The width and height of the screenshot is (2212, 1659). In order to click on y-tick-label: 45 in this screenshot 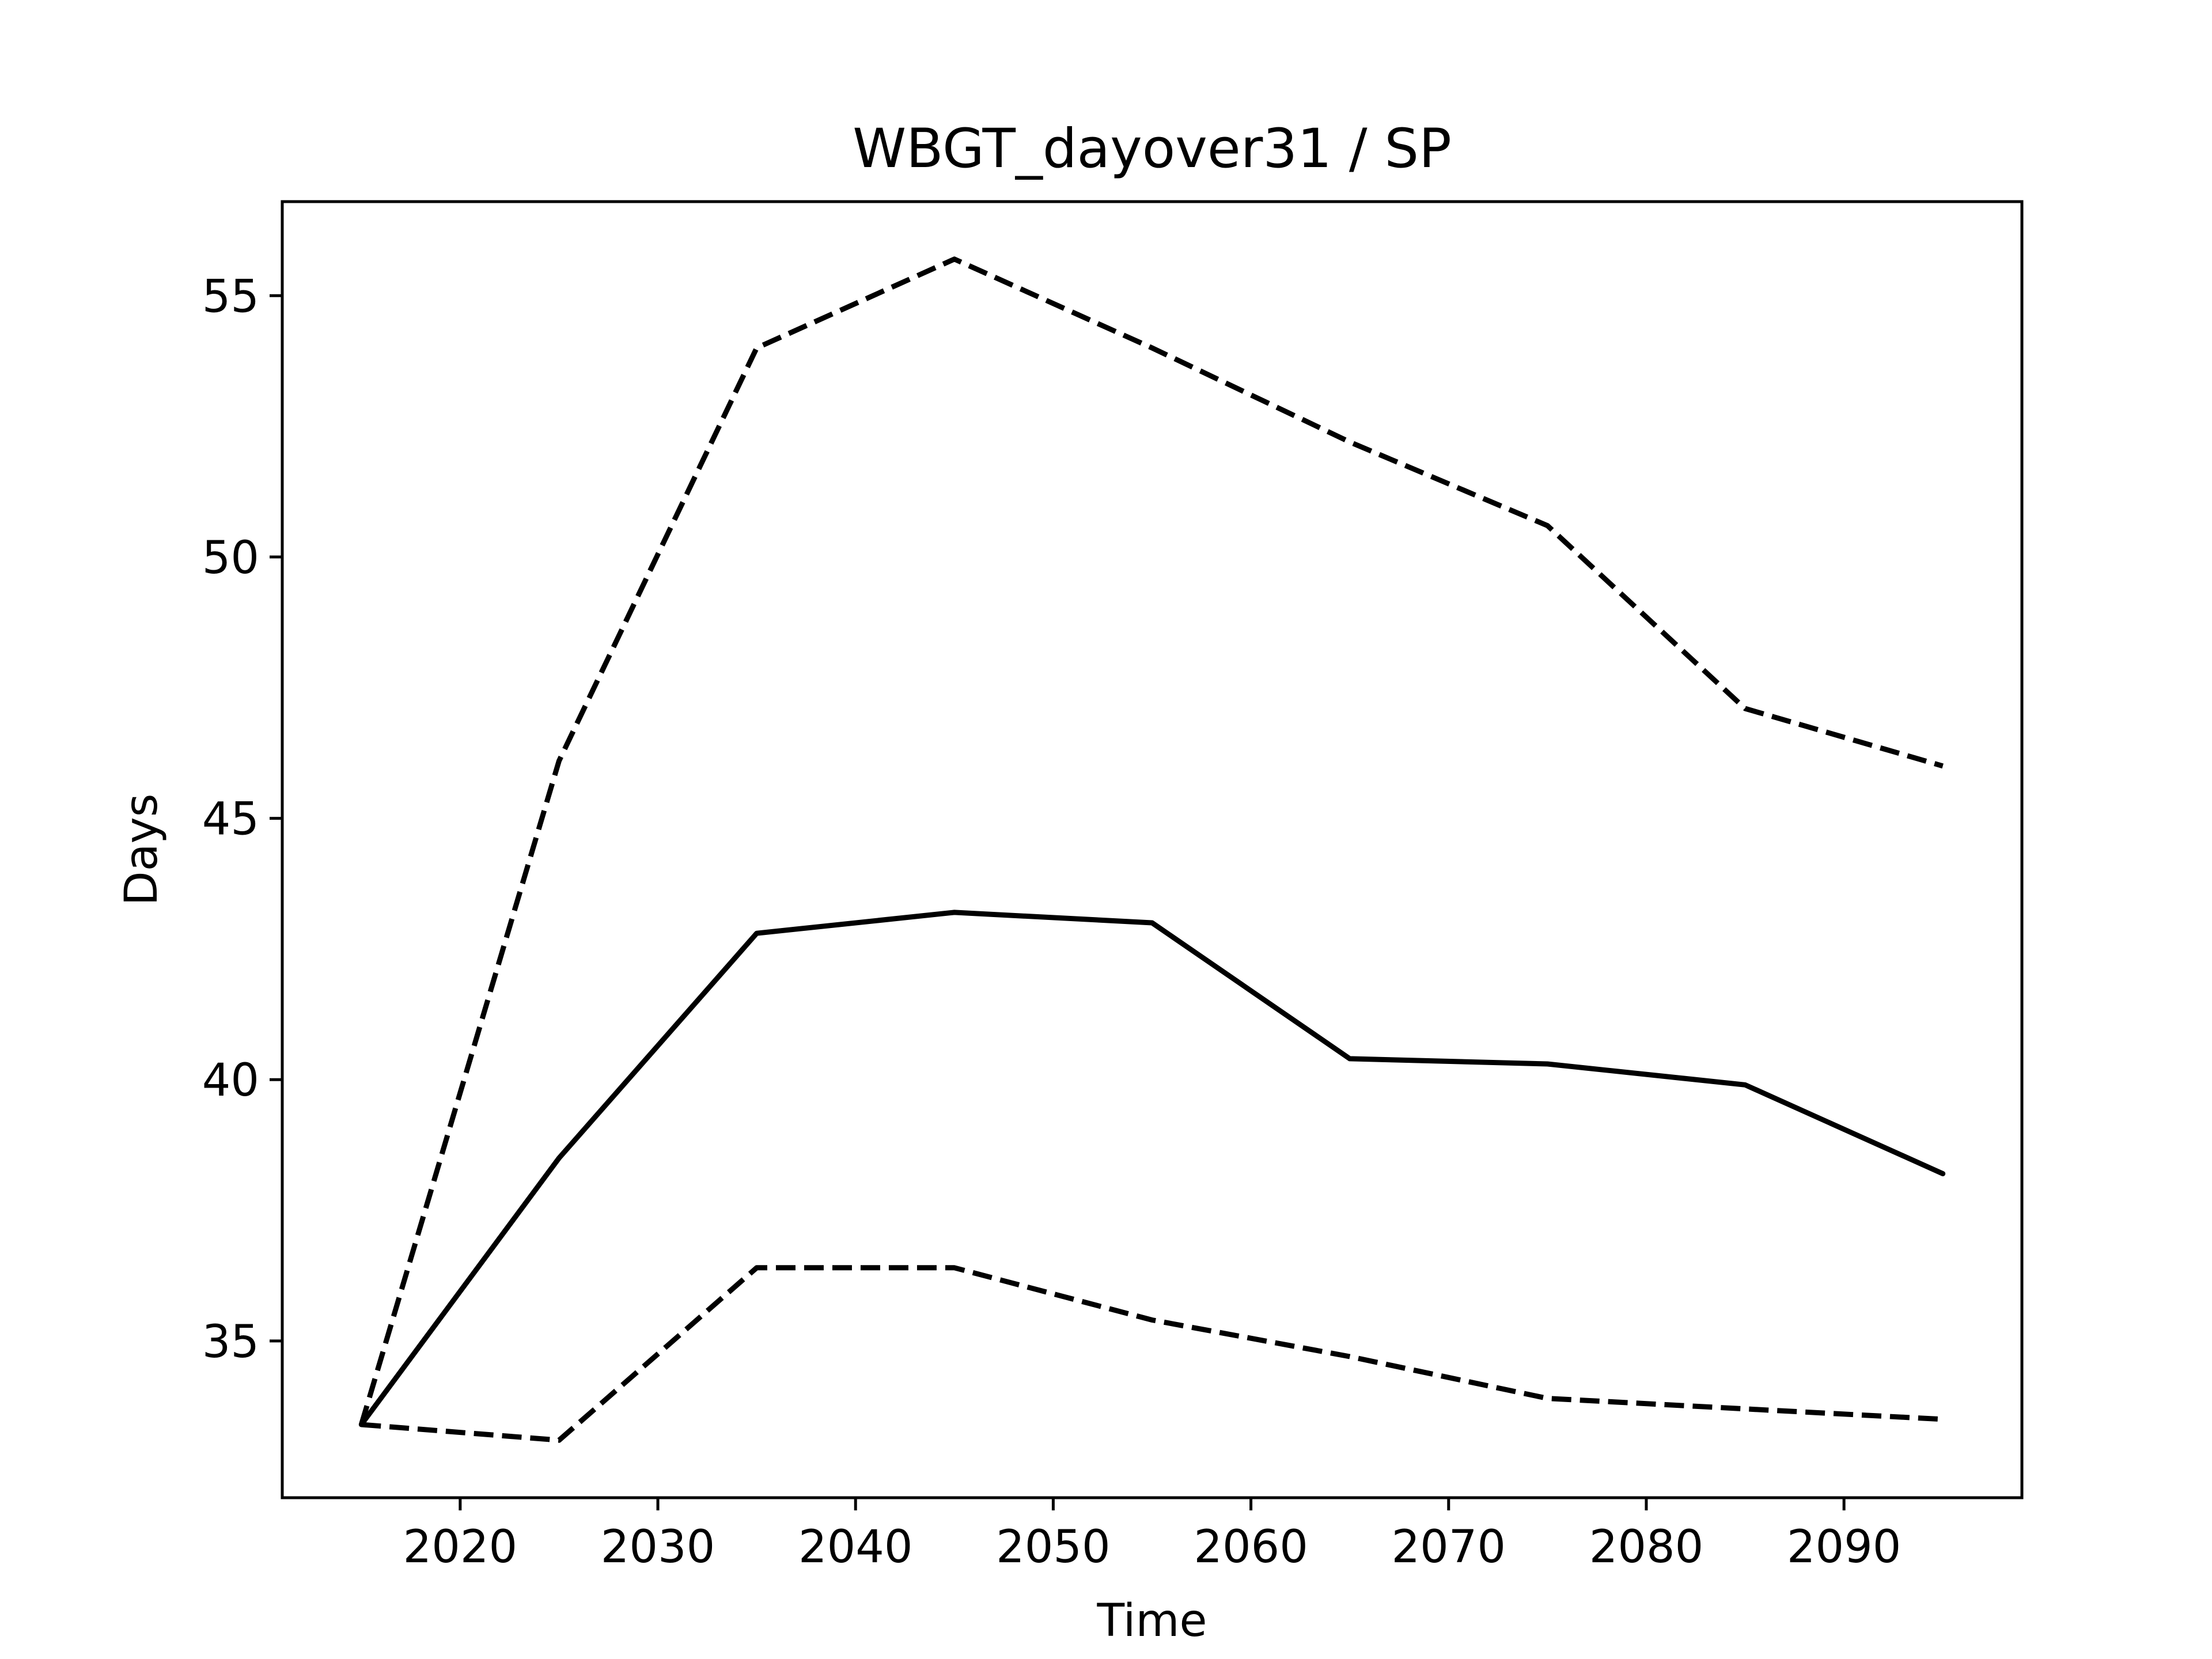, I will do `click(230, 820)`.